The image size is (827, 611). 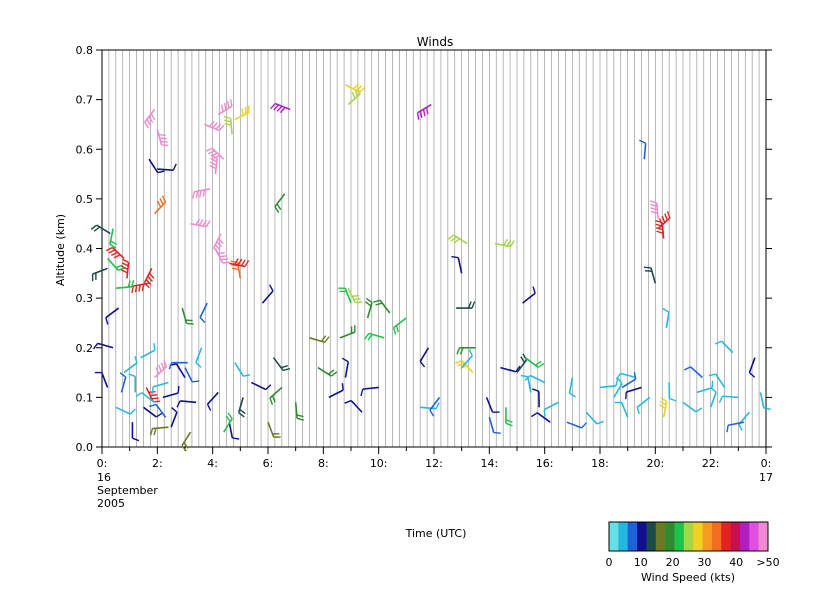 I want to click on x-tick-label: 10:, so click(x=379, y=463).